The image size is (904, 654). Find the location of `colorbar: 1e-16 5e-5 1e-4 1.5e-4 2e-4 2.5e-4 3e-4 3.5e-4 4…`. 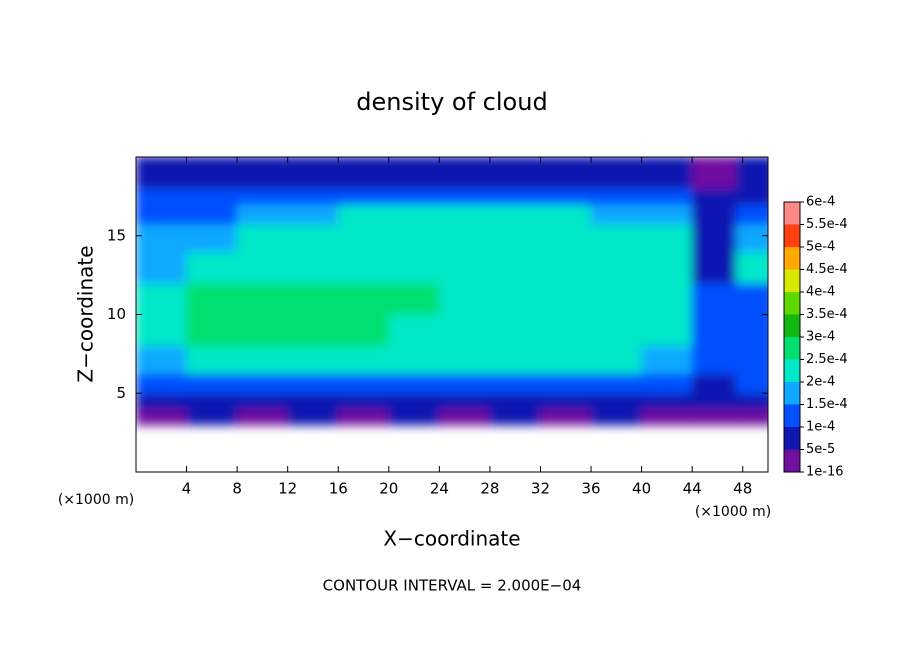

colorbar: 1e-16 5e-5 1e-4 1.5e-4 2e-4 2.5e-4 3e-4 3.5e-4 4… is located at coordinates (815, 337).